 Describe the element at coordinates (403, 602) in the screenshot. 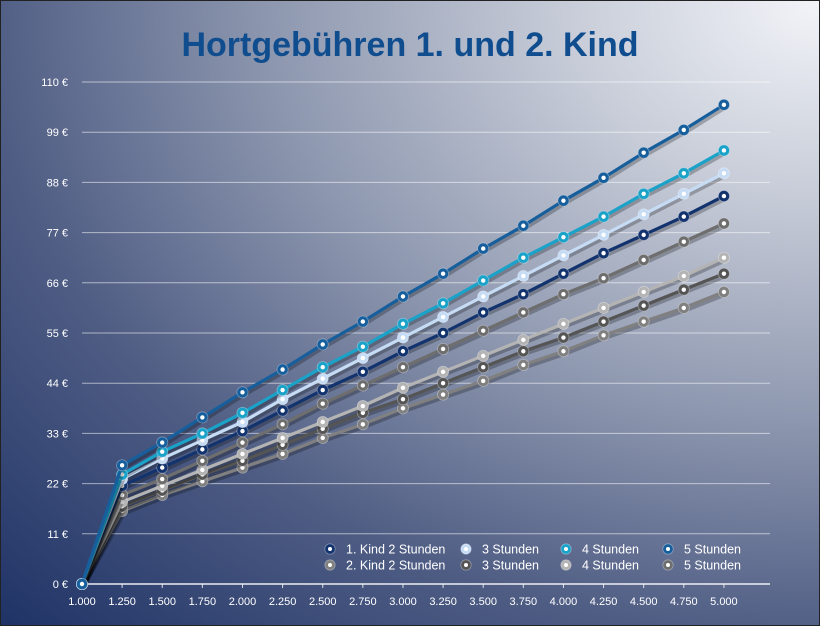

I see `x-tick-label: 3.000` at that location.